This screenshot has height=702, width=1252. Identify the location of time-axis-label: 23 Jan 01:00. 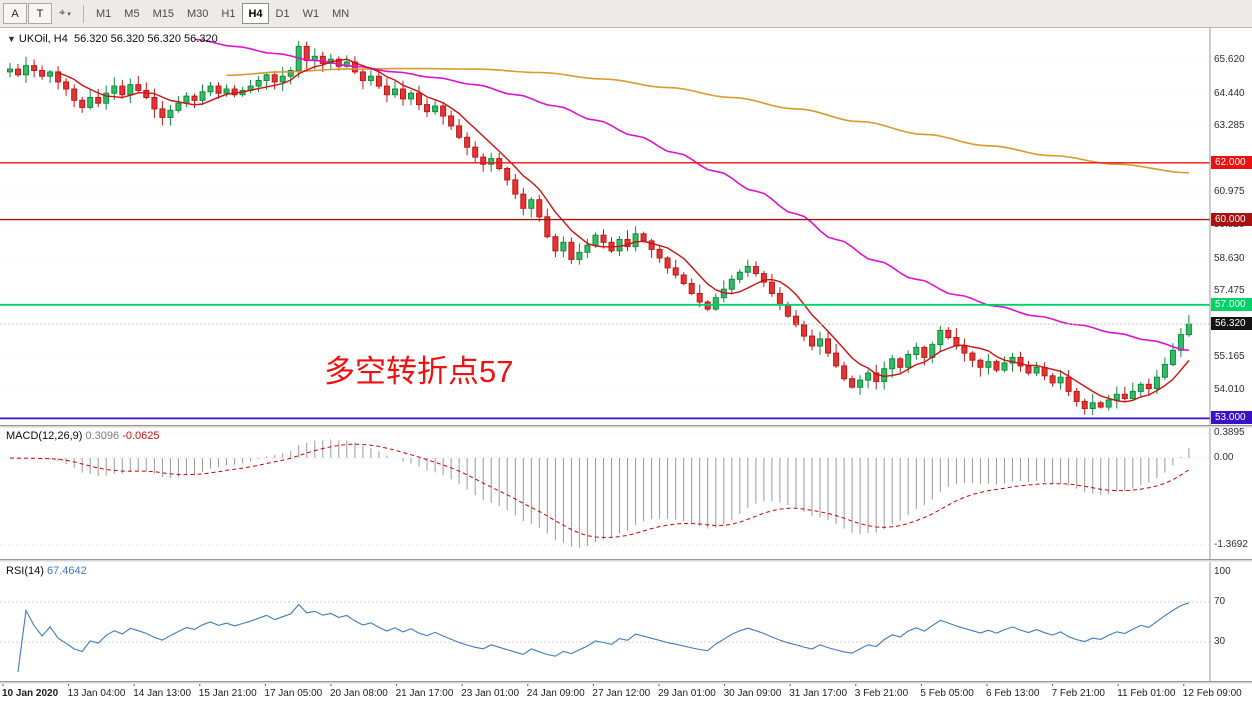
(490, 693).